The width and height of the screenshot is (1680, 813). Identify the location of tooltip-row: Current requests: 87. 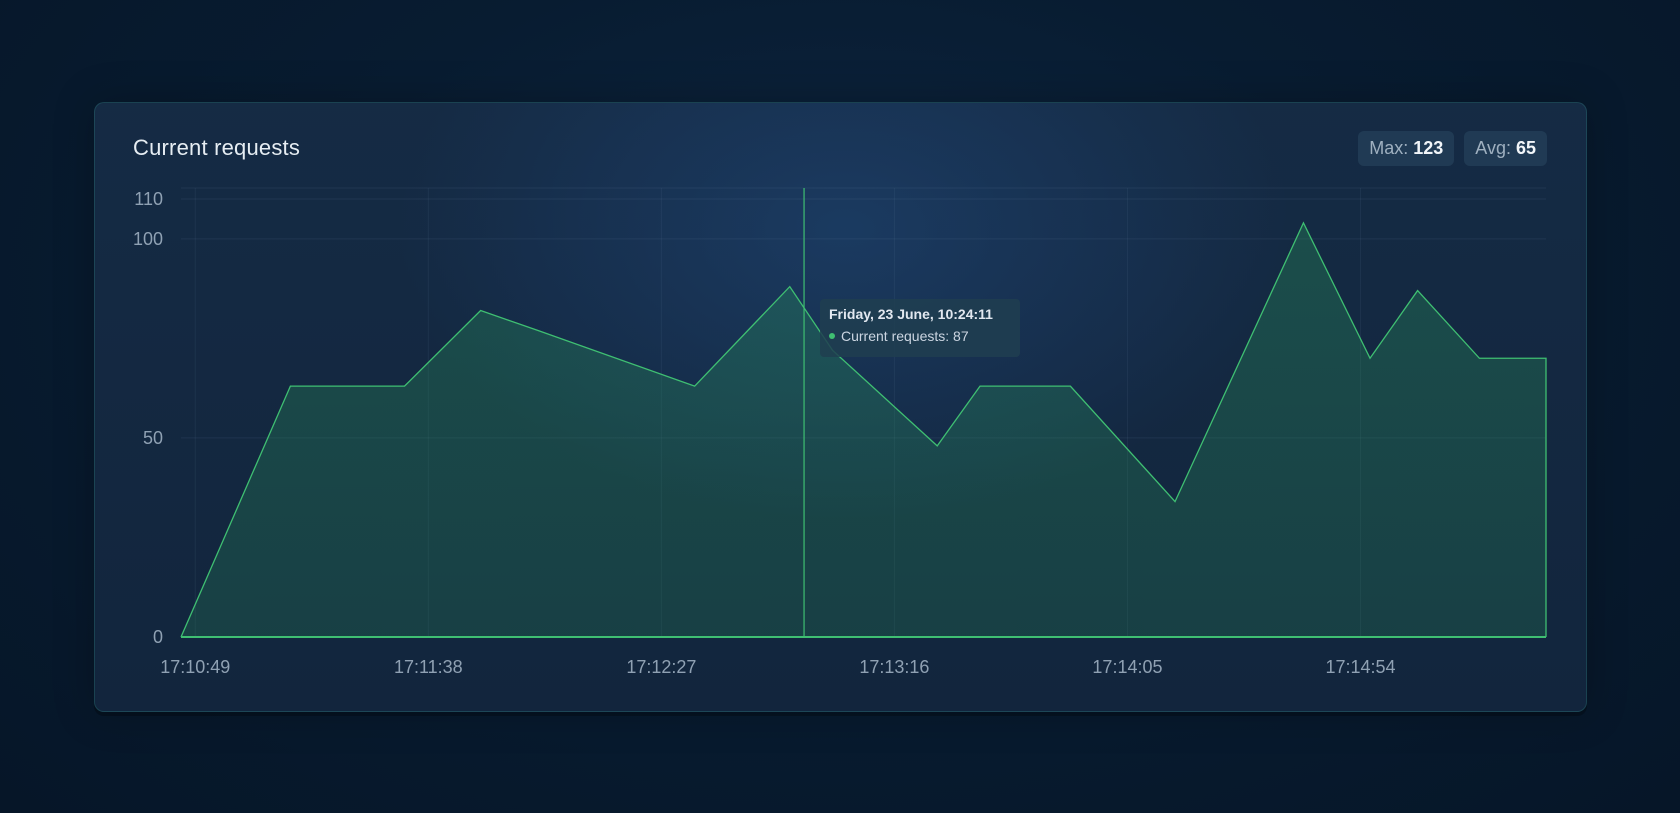
(924, 336).